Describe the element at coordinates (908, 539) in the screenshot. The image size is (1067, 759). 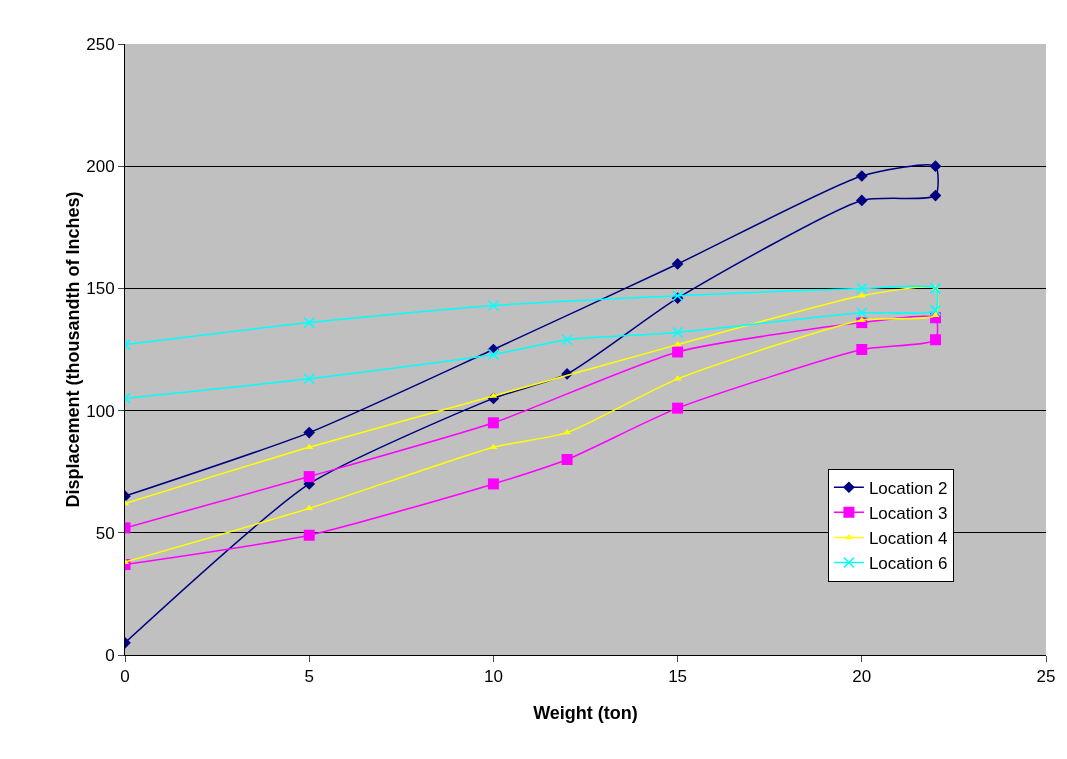
I see `legend-label: Location 4` at that location.